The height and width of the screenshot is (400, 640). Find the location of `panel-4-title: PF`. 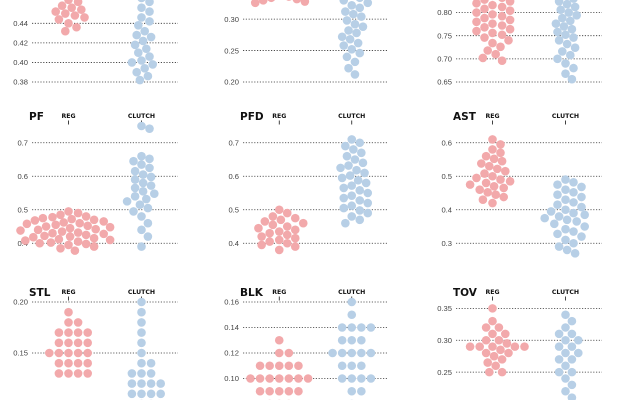

panel-4-title: PF is located at coordinates (36, 117).